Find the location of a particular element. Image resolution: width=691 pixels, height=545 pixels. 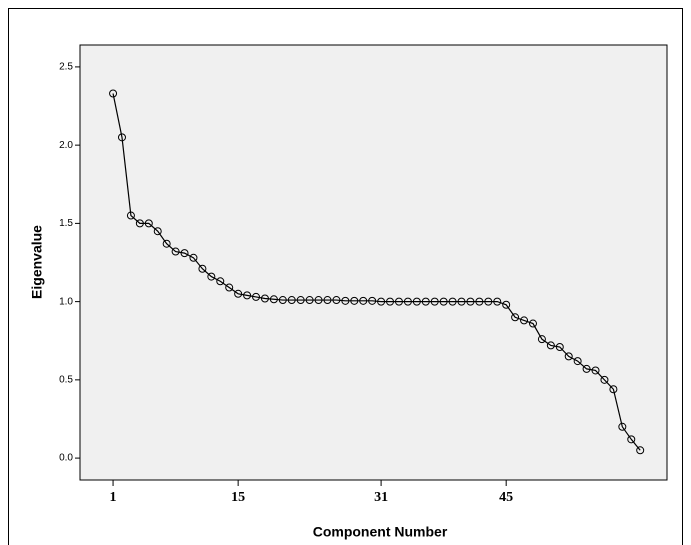

x-axis-label: Component Number is located at coordinates (380, 532).